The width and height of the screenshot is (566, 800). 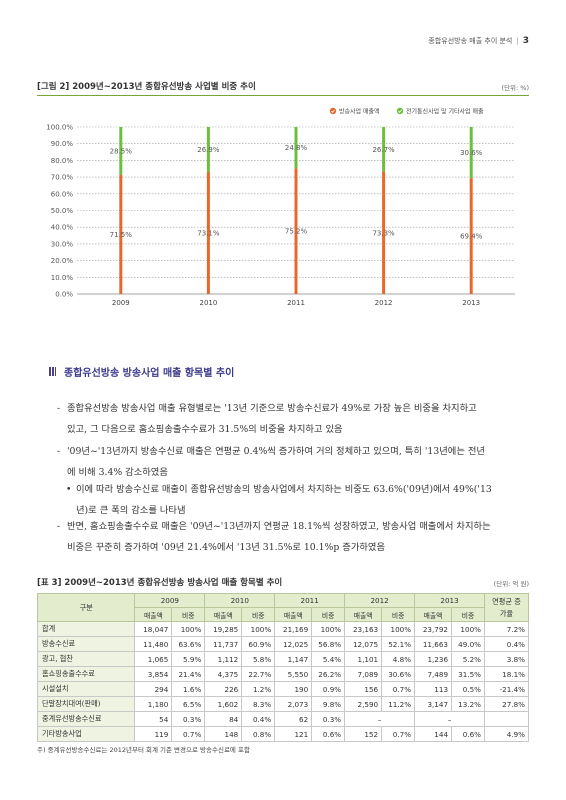 I want to click on table-cell: 121, so click(x=293, y=734).